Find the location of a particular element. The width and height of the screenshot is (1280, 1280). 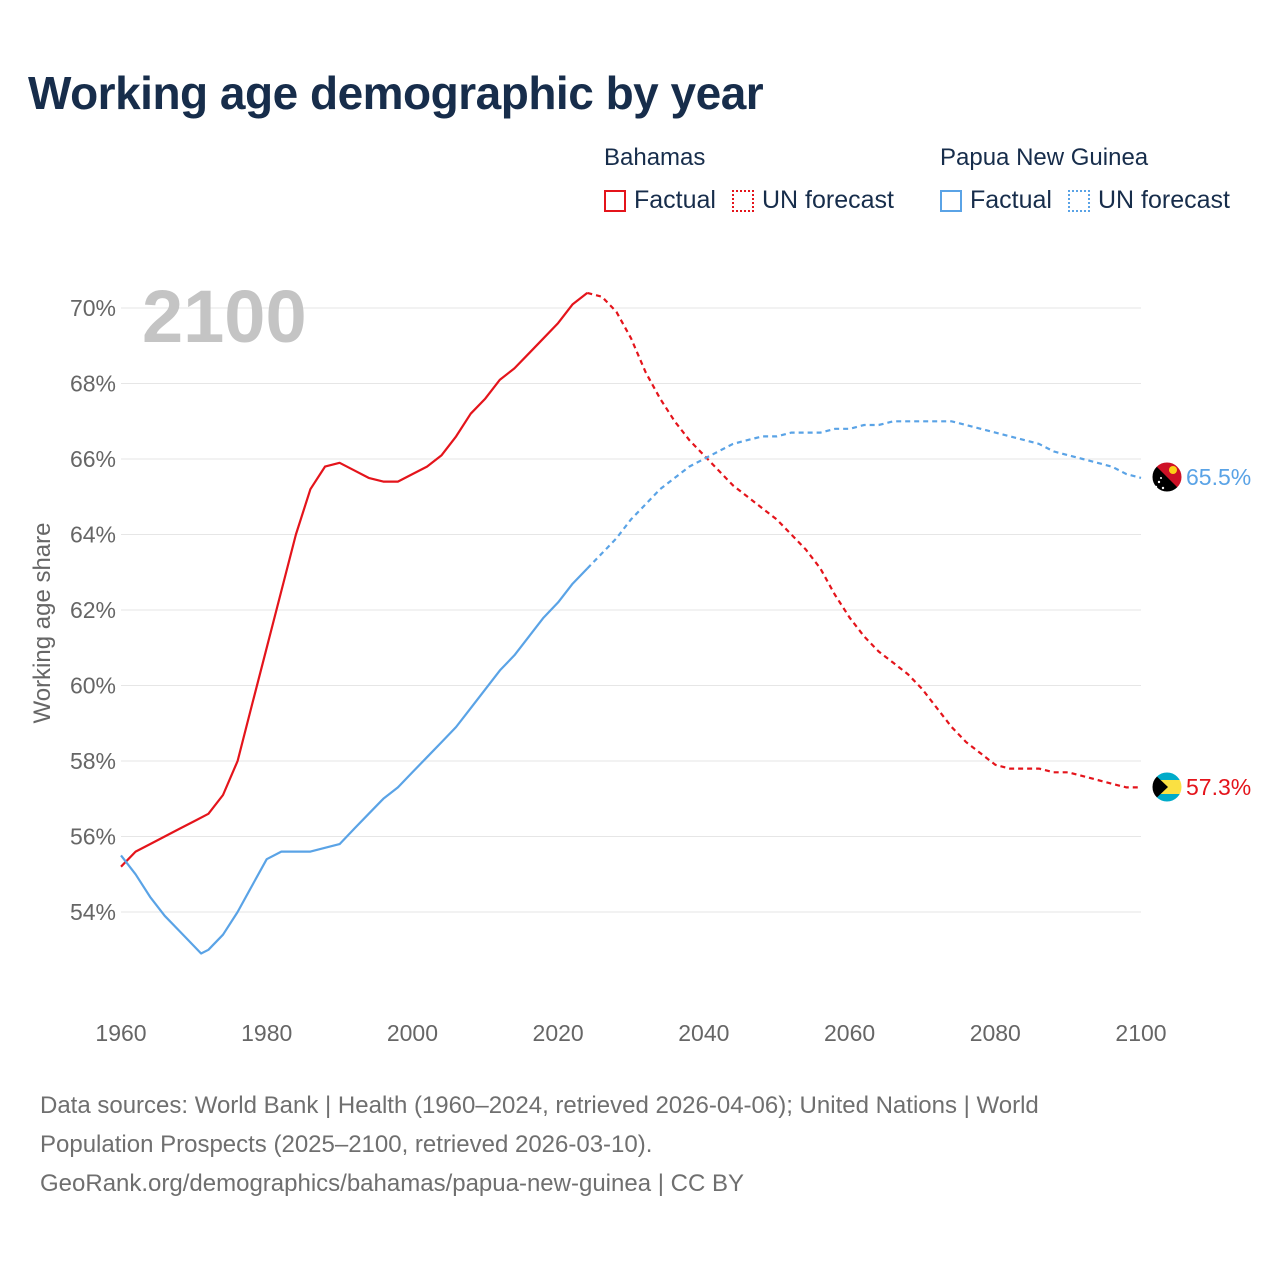

end-label-bahamas: 57.3% is located at coordinates (1218, 787).